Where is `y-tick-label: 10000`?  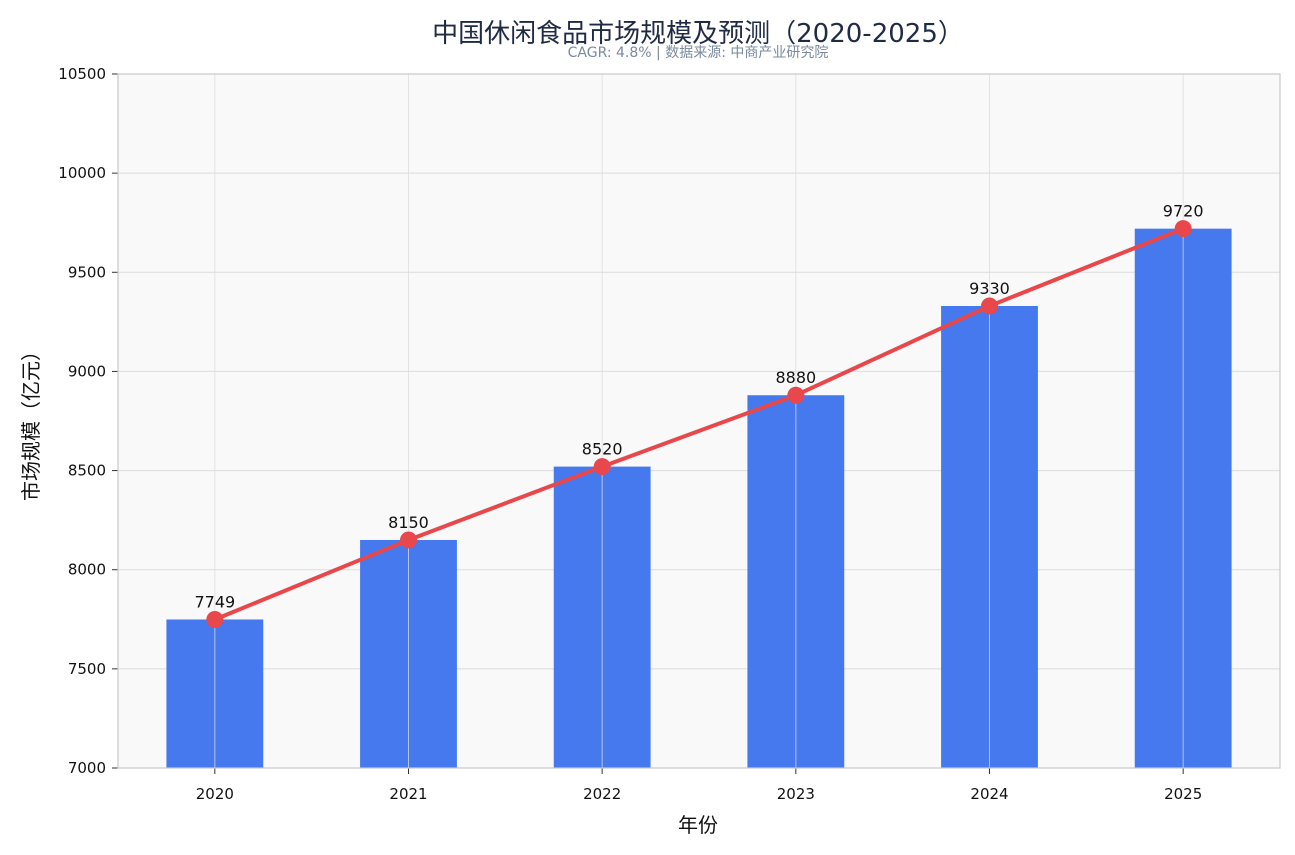
y-tick-label: 10000 is located at coordinates (82, 173).